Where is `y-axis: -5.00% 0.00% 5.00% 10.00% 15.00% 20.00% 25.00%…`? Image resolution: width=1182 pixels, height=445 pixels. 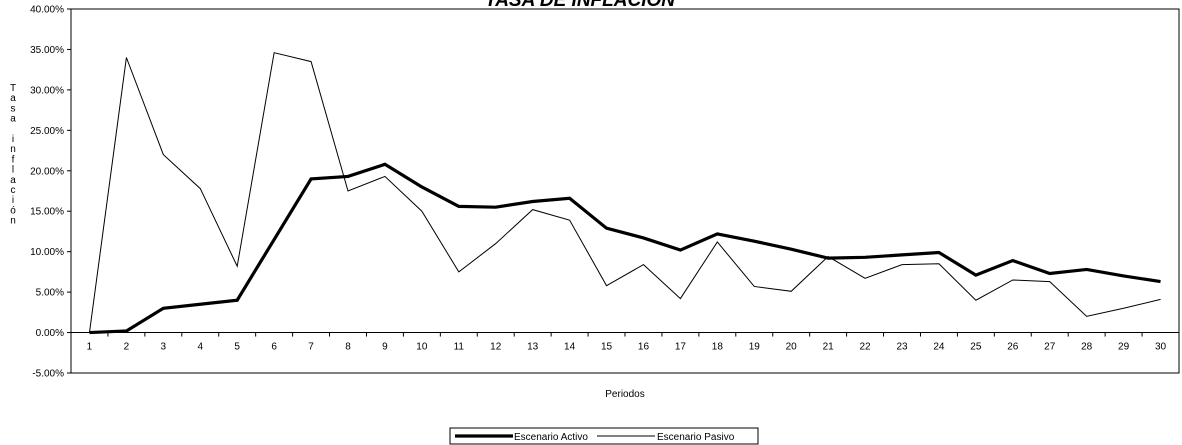
y-axis: -5.00% 0.00% 5.00% 10.00% 15.00% 20.00% 25.00%… is located at coordinates (50, 192).